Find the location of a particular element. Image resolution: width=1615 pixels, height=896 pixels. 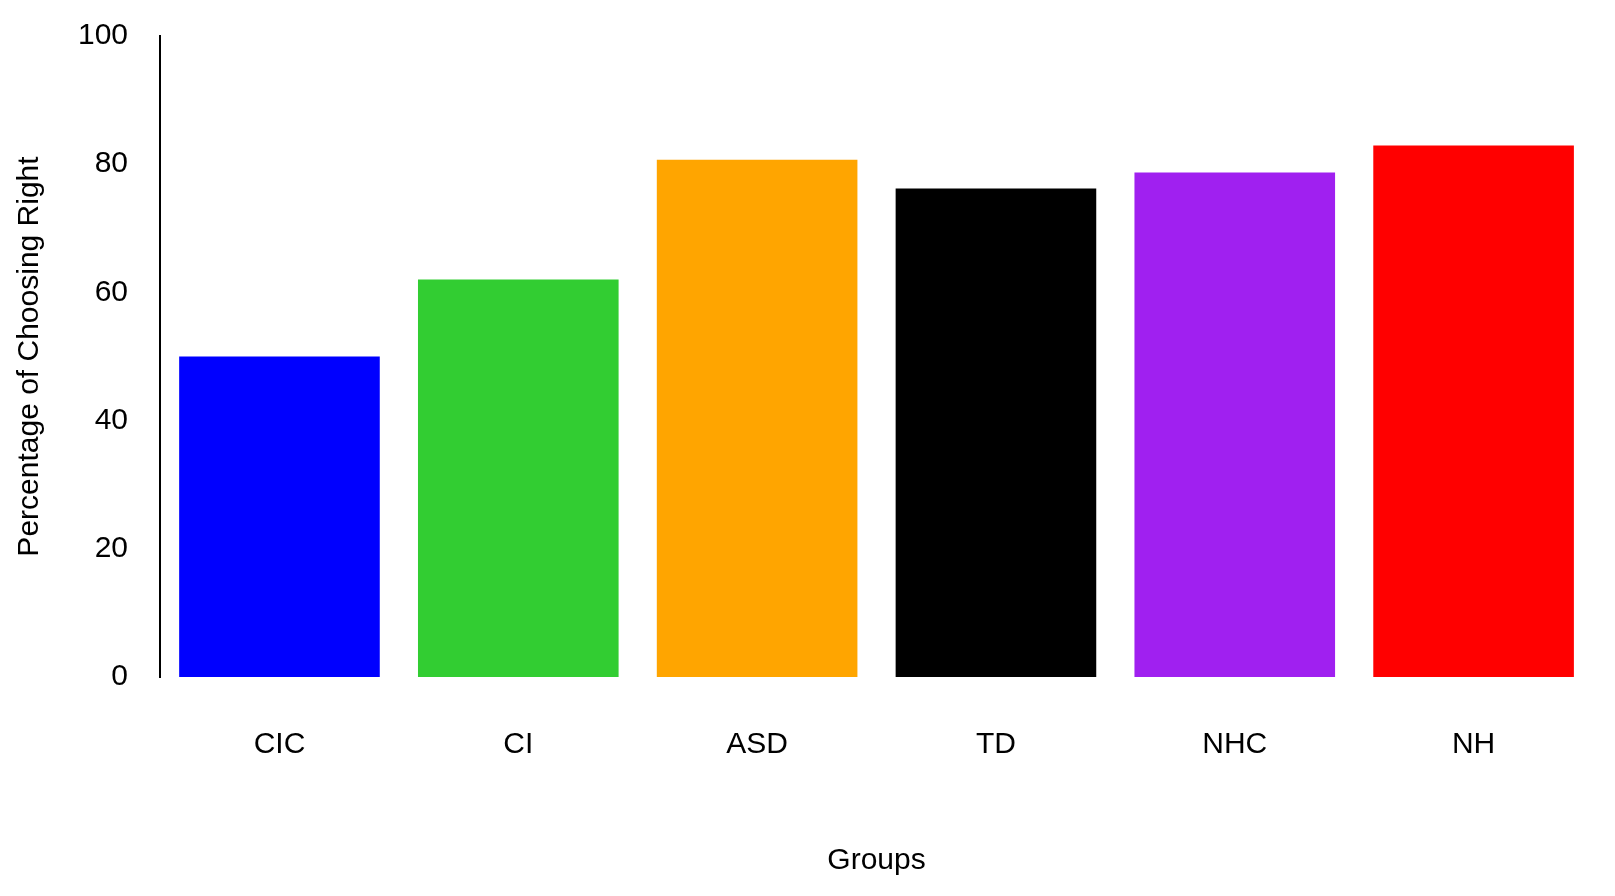

y-axis-title: Percentage of Choosing Right is located at coordinates (28, 356).